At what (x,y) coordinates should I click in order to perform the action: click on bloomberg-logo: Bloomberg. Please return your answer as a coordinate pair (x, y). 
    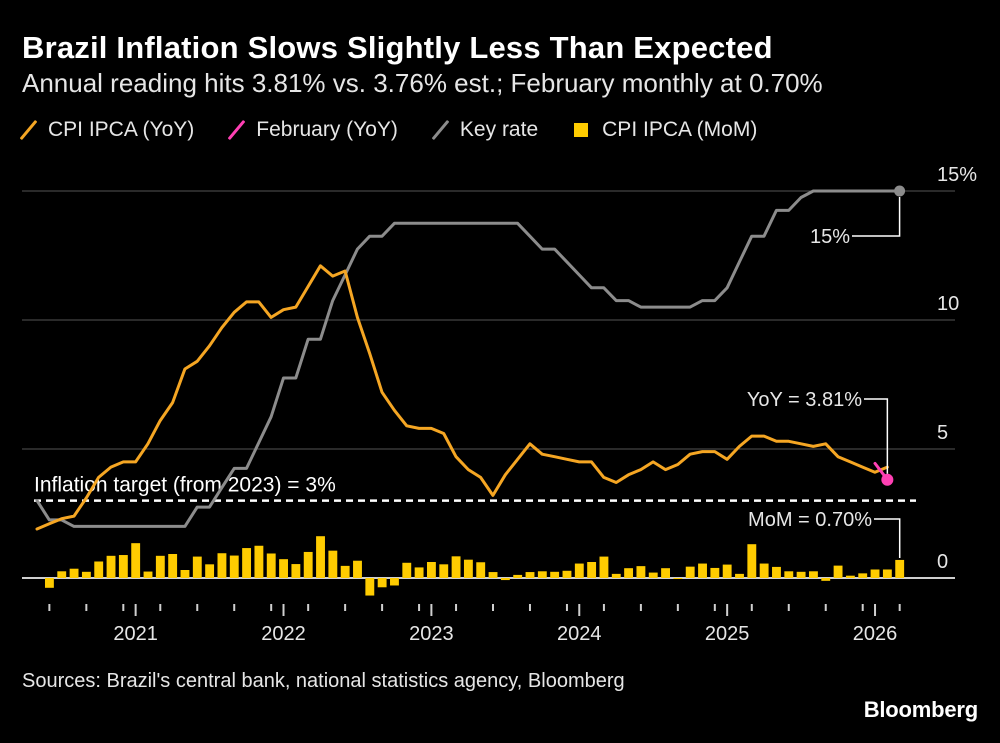
    Looking at the image, I should click on (921, 709).